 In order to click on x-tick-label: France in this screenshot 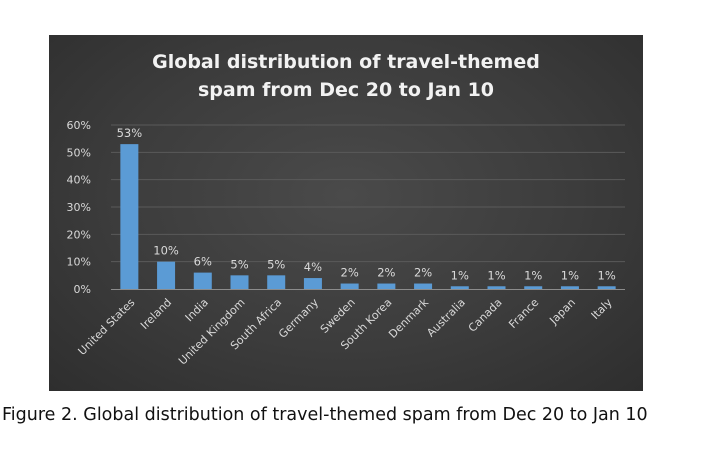, I will do `click(523, 313)`.